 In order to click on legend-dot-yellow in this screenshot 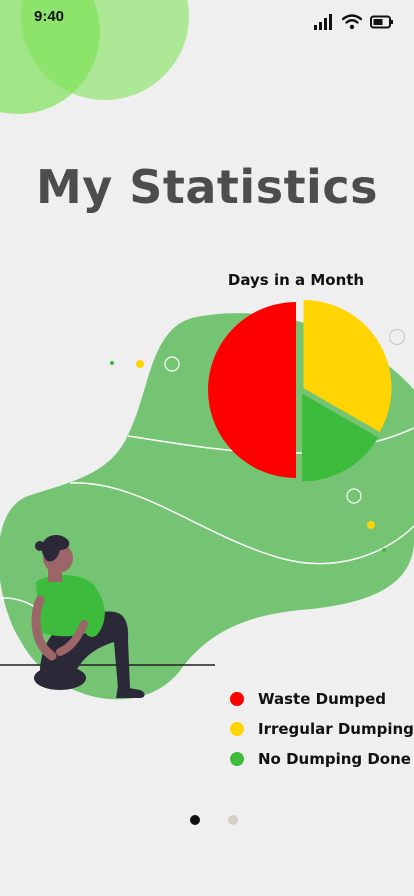, I will do `click(237, 729)`.